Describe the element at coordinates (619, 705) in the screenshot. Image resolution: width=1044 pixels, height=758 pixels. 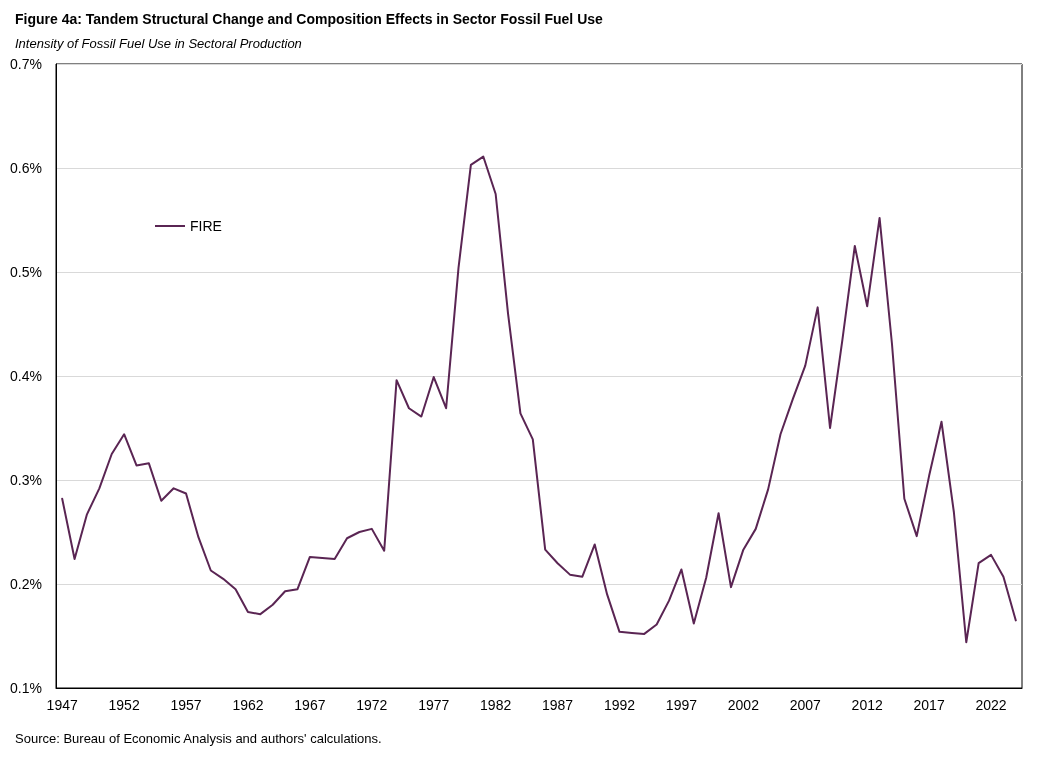
I see `x-tick-label: 1992` at that location.